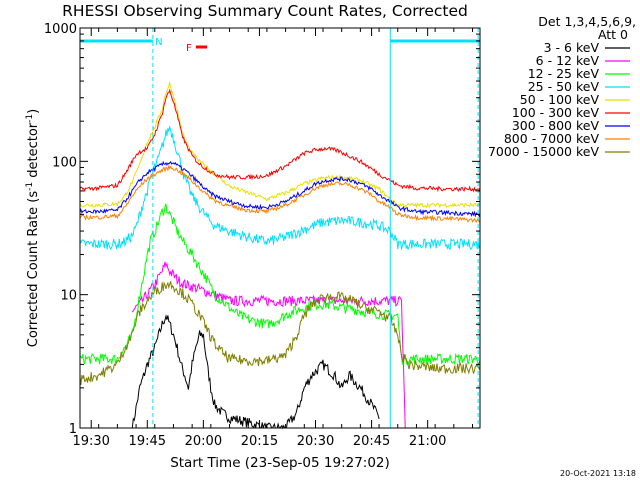  I want to click on y-tick-label: 1, so click(73, 429).